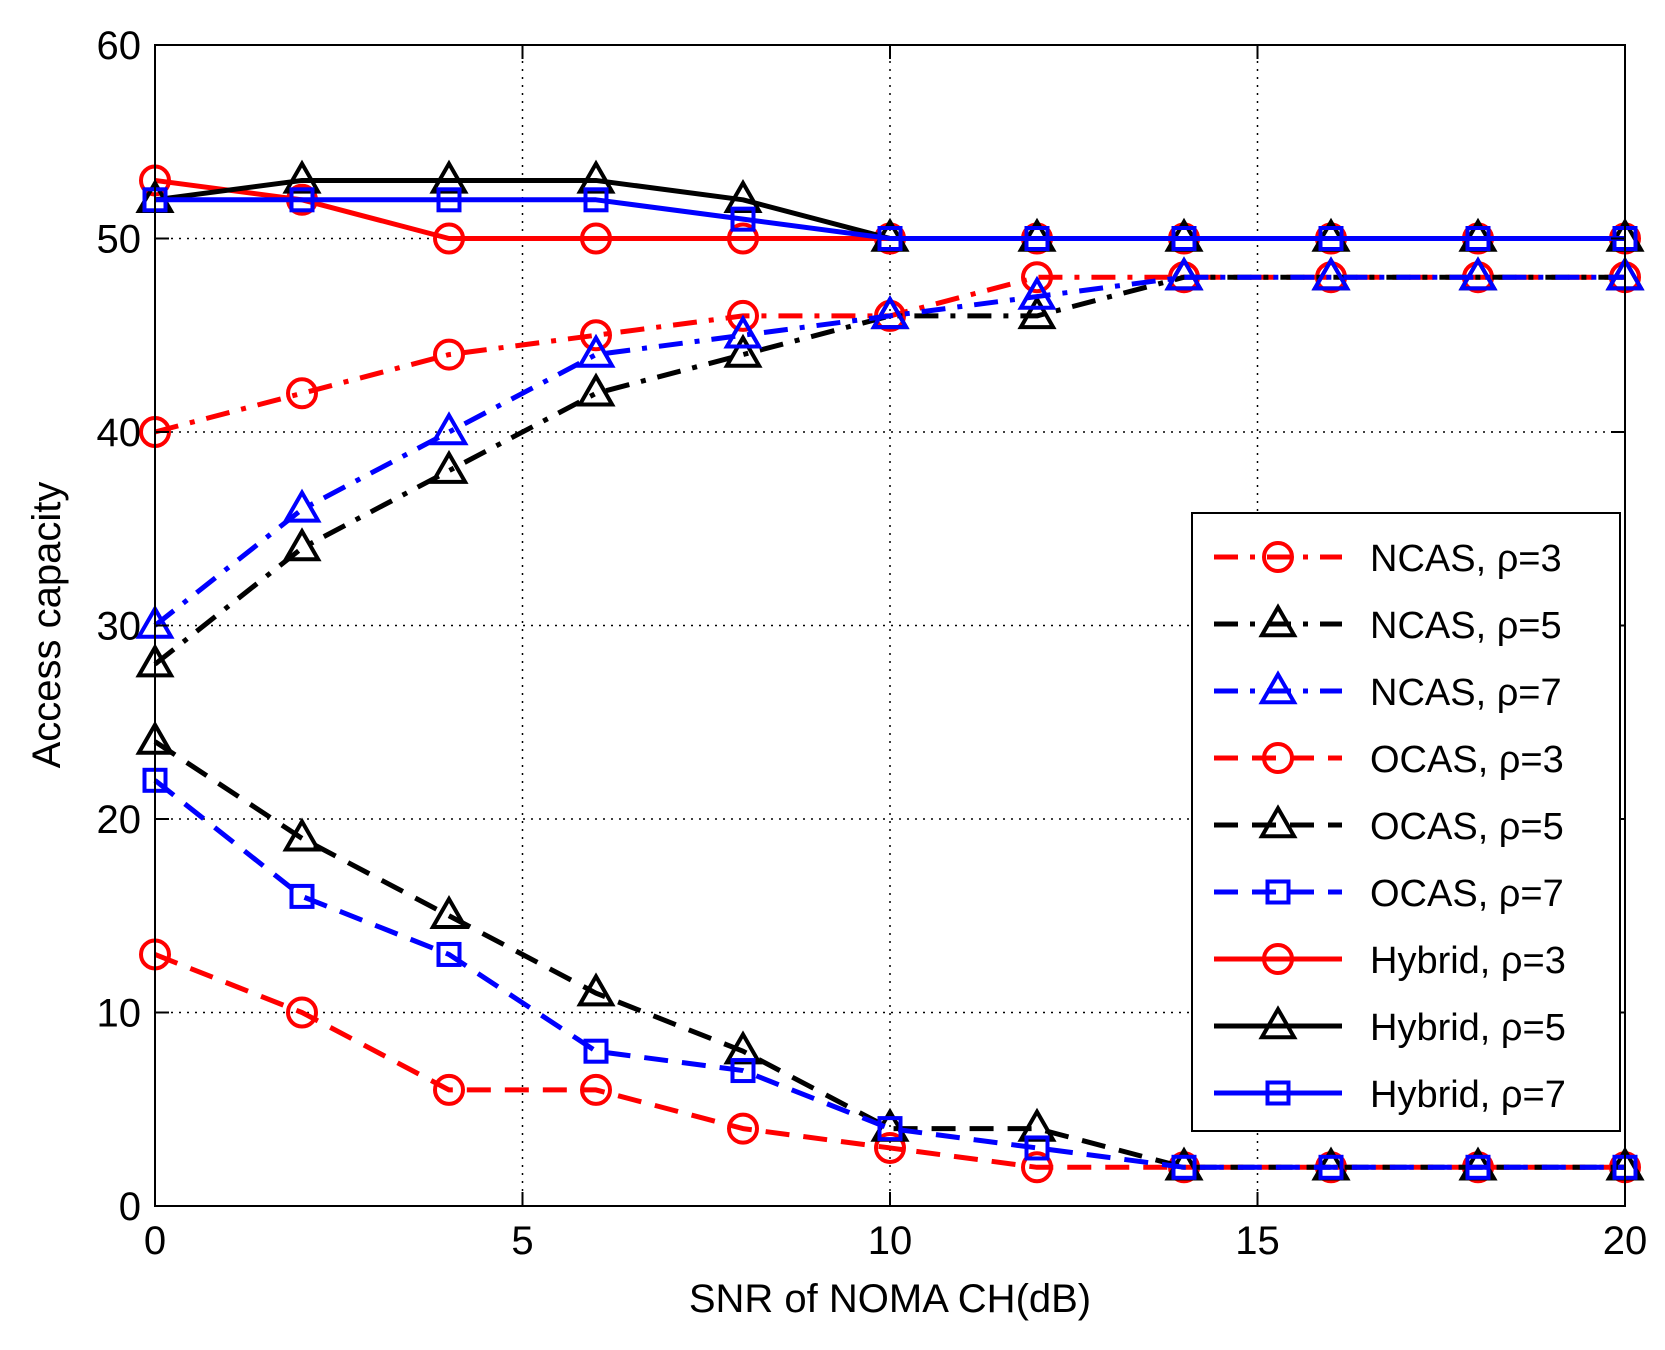 The image size is (1665, 1350). What do you see at coordinates (1257, 1241) in the screenshot?
I see `x-tick-label: 15` at bounding box center [1257, 1241].